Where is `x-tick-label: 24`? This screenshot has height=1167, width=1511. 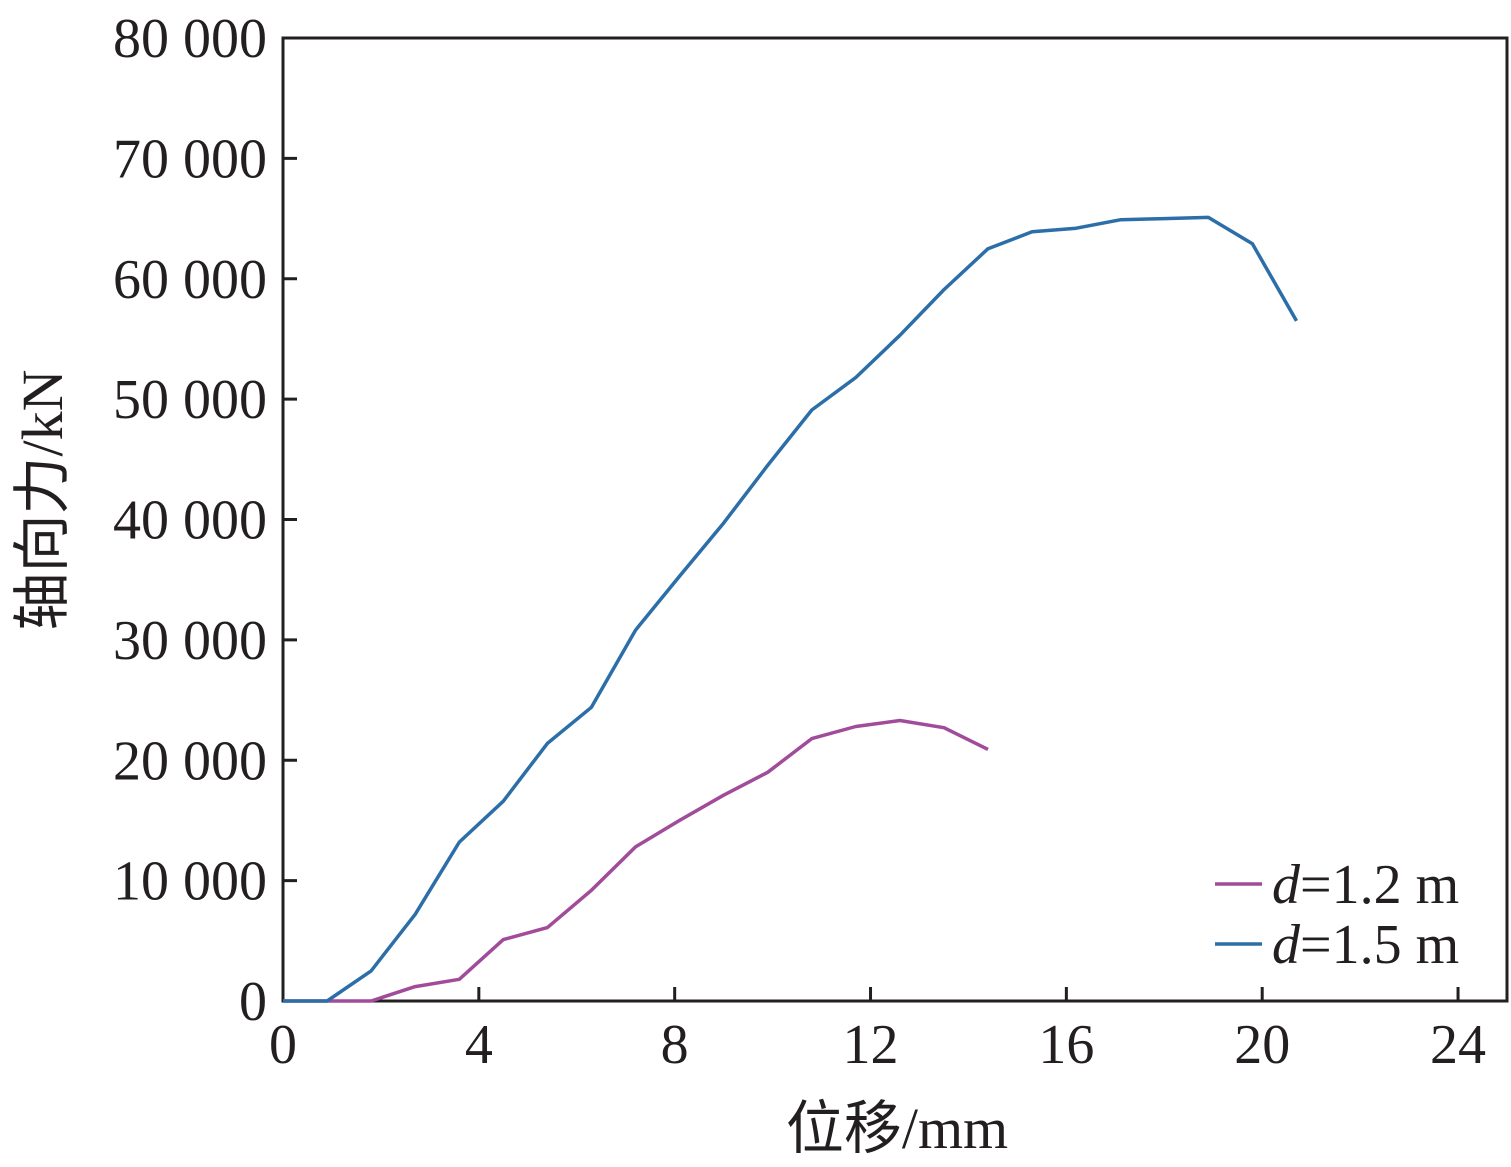
x-tick-label: 24 is located at coordinates (1458, 1045).